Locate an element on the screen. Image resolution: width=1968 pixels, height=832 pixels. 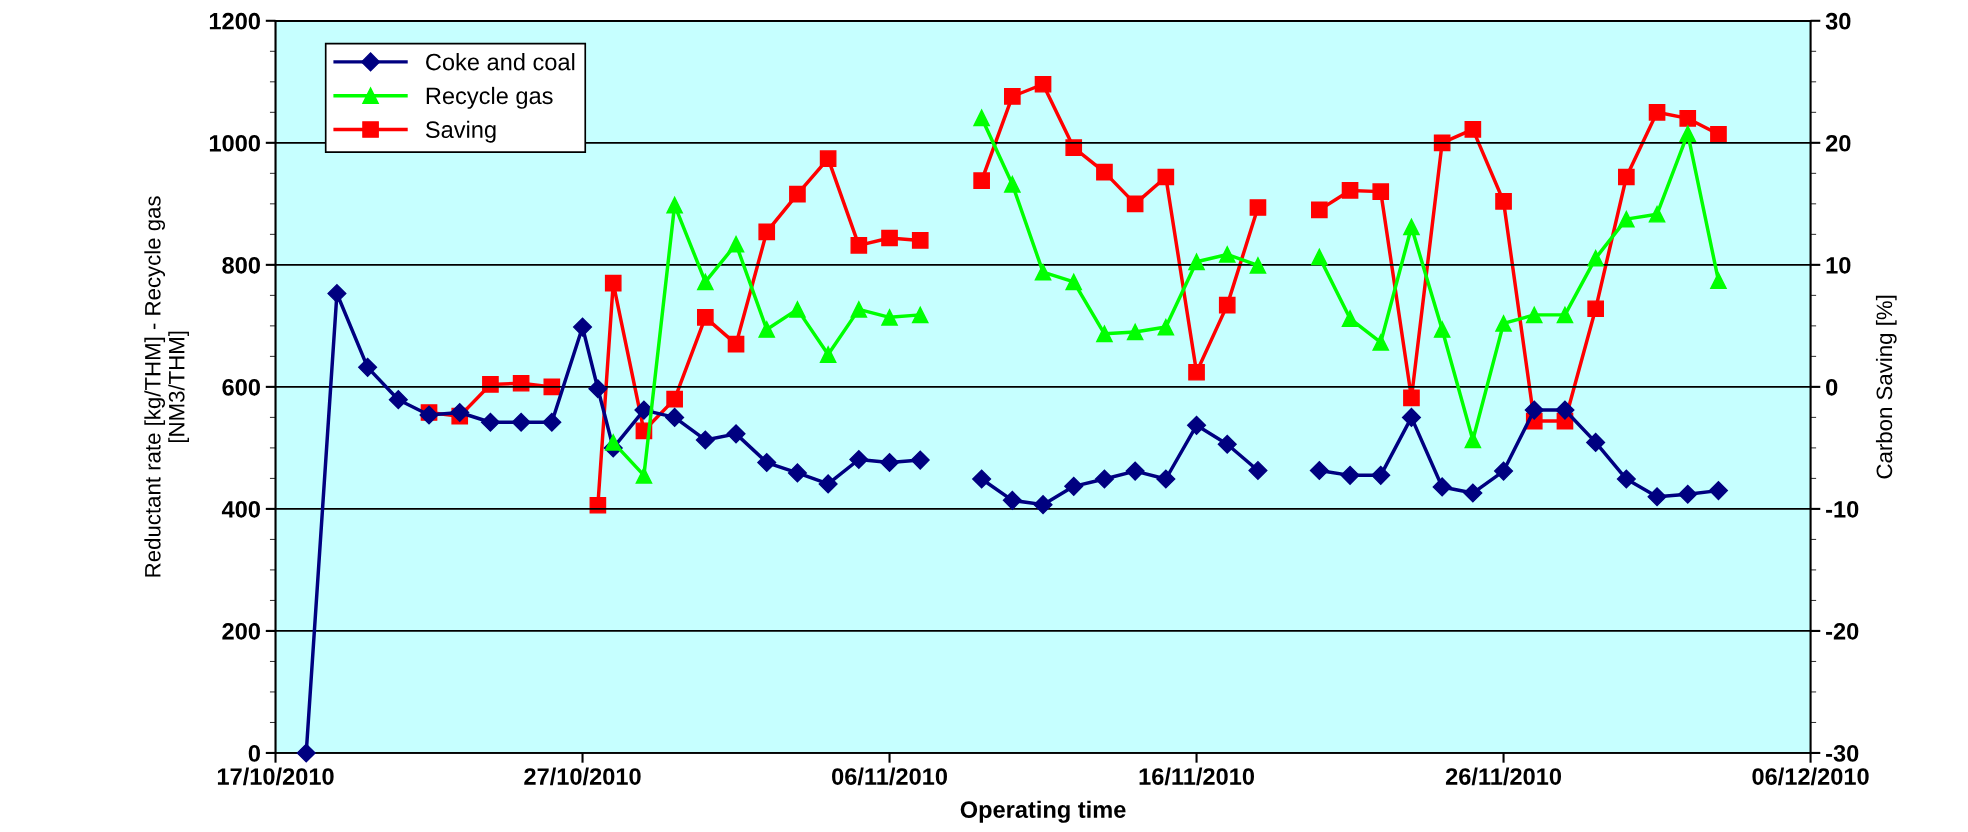
y2-tick-label: 30 is located at coordinates (1838, 21).